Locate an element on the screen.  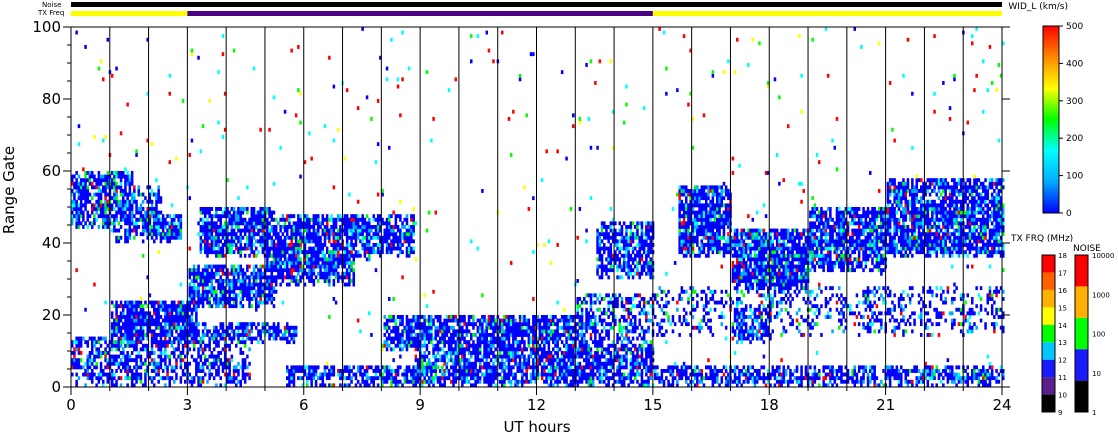
heat-cell-1922 is located at coordinates (236, 371).